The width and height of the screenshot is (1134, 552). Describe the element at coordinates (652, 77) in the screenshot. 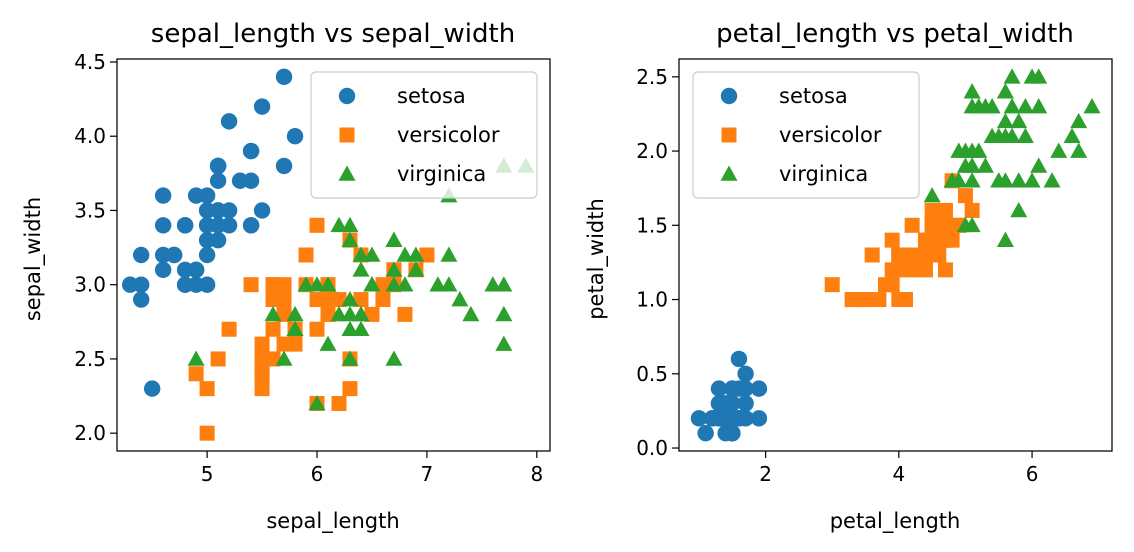

I see `right-ytick-label: 2.5` at that location.